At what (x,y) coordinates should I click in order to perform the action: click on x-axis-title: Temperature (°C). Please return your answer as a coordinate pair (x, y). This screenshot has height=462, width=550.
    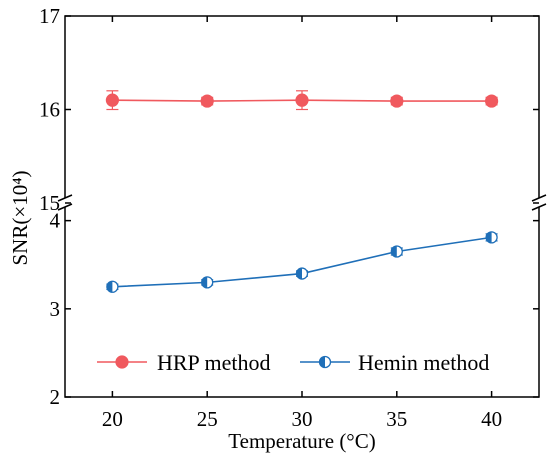
    Looking at the image, I should click on (301, 441).